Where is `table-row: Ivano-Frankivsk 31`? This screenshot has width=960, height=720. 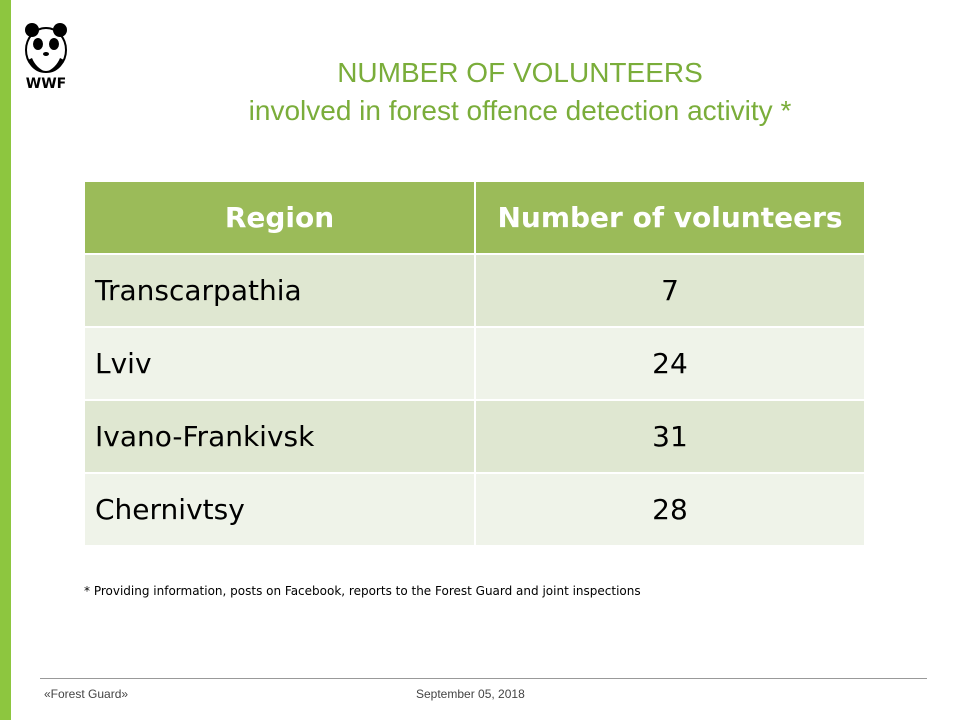
table-row: Ivano-Frankivsk 31 is located at coordinates (474, 436).